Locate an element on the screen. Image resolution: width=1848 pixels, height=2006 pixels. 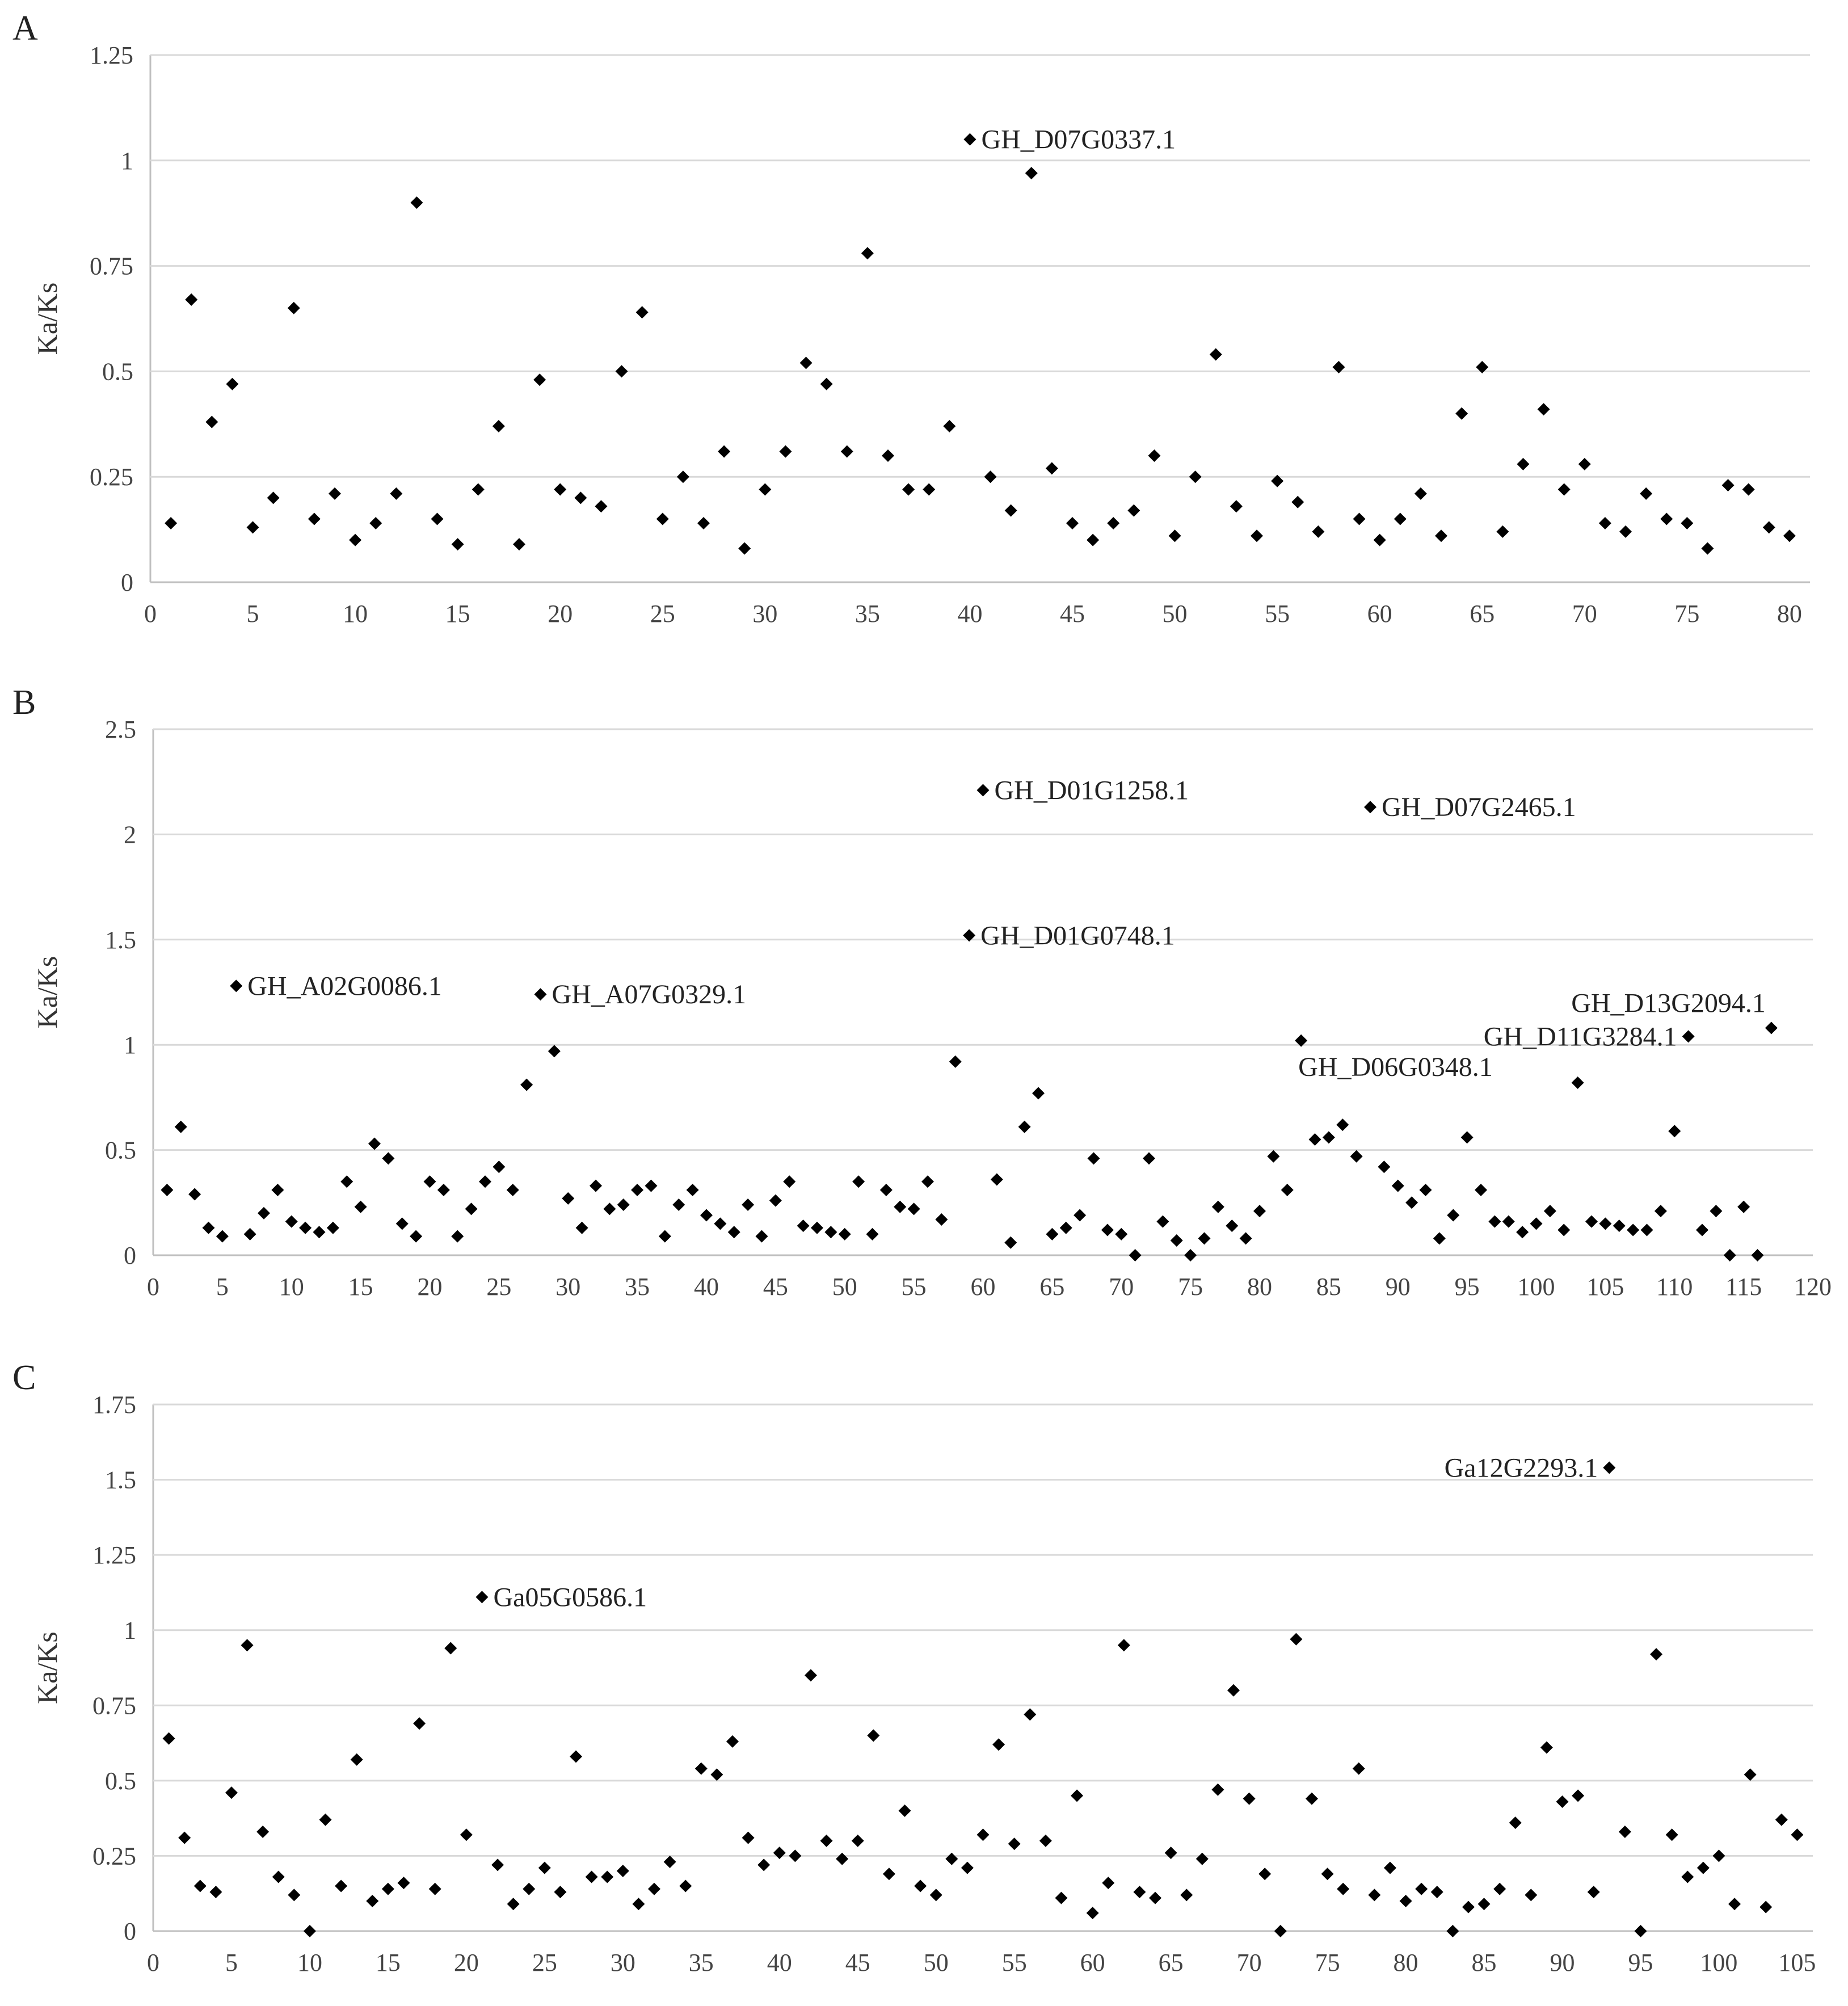
point-annotation: GH_D01G0748.1 is located at coordinates (1077, 935).